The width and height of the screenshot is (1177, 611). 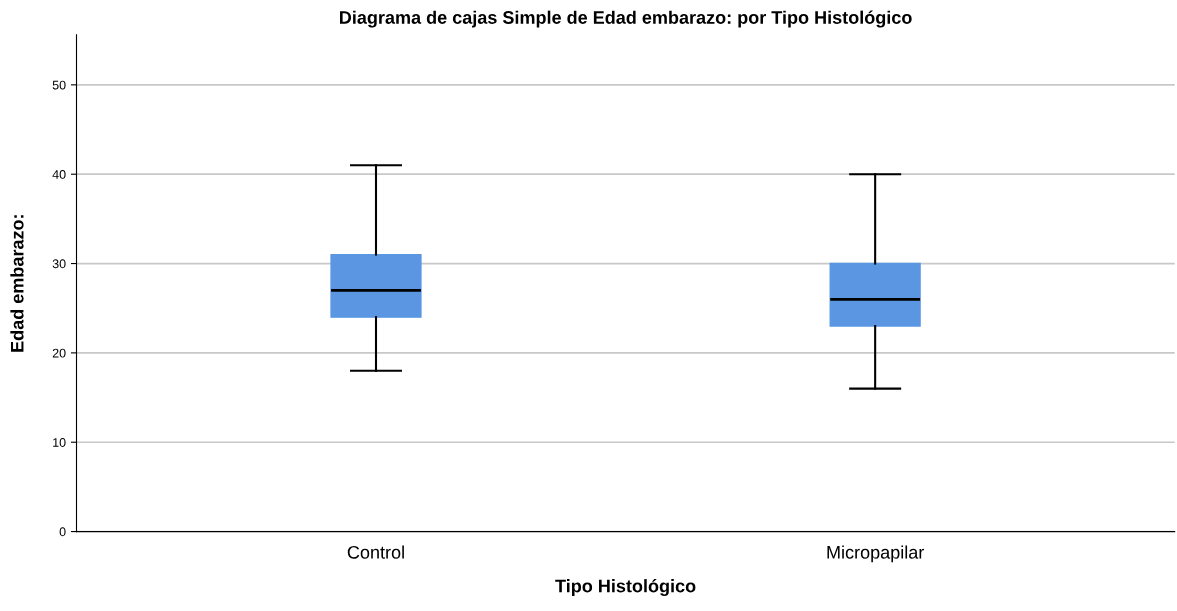 What do you see at coordinates (59, 442) in the screenshot?
I see `y-tick-label: 10` at bounding box center [59, 442].